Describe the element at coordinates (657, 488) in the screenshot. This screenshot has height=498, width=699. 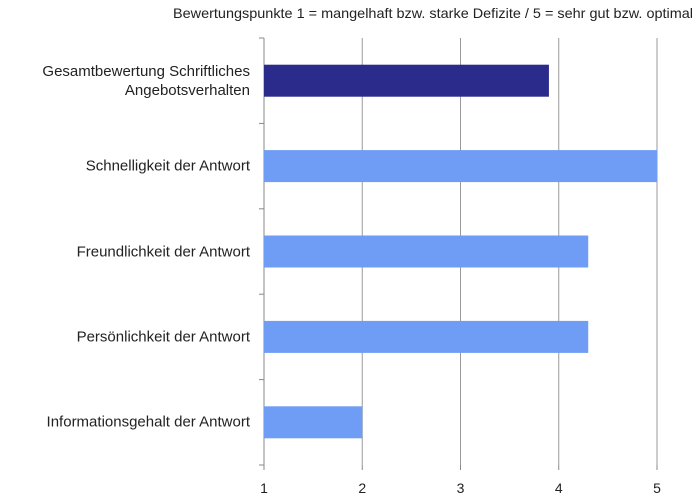
I see `x-tick-label: 5` at that location.